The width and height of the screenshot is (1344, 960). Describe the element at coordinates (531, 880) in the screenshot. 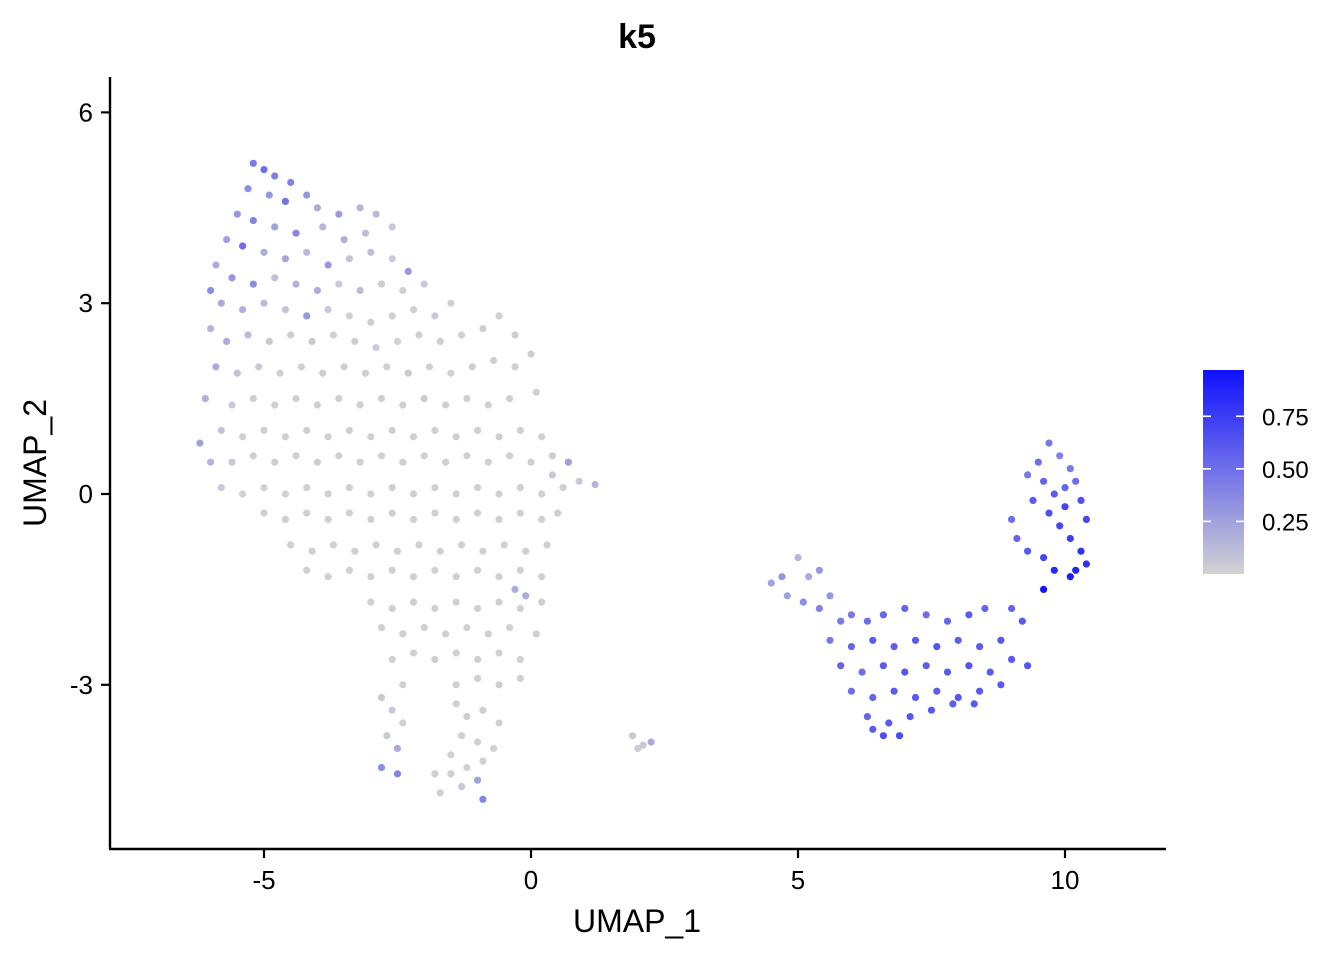

I see `x-tick-label: 0` at that location.